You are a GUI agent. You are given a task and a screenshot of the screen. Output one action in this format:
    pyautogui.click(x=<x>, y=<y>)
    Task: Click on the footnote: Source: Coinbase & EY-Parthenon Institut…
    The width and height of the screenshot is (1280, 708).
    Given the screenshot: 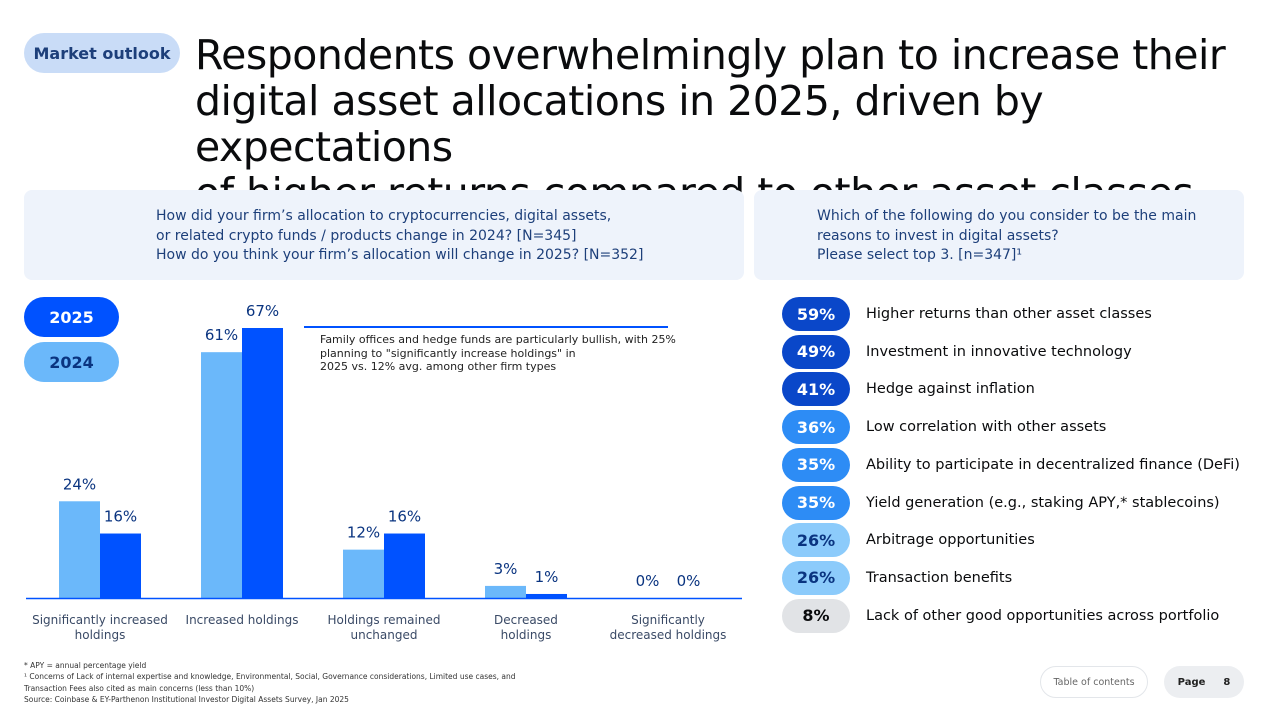 What is the action you would take?
    pyautogui.click(x=186, y=699)
    